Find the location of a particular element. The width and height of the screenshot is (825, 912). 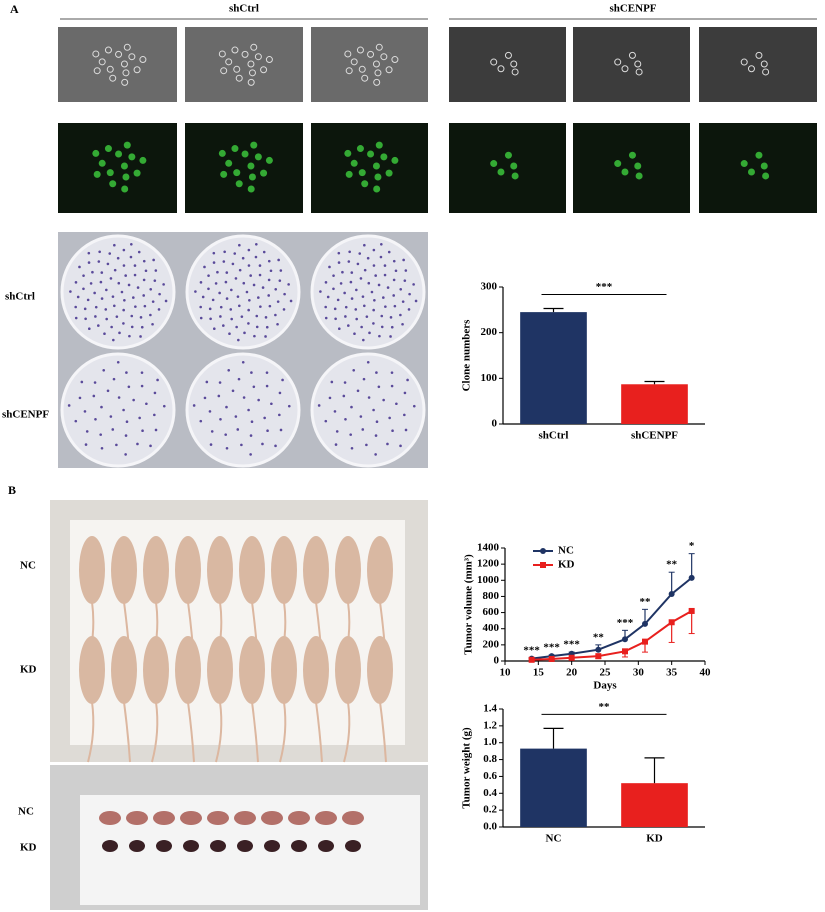

y-tick-label: 200 is located at coordinates (489, 332).